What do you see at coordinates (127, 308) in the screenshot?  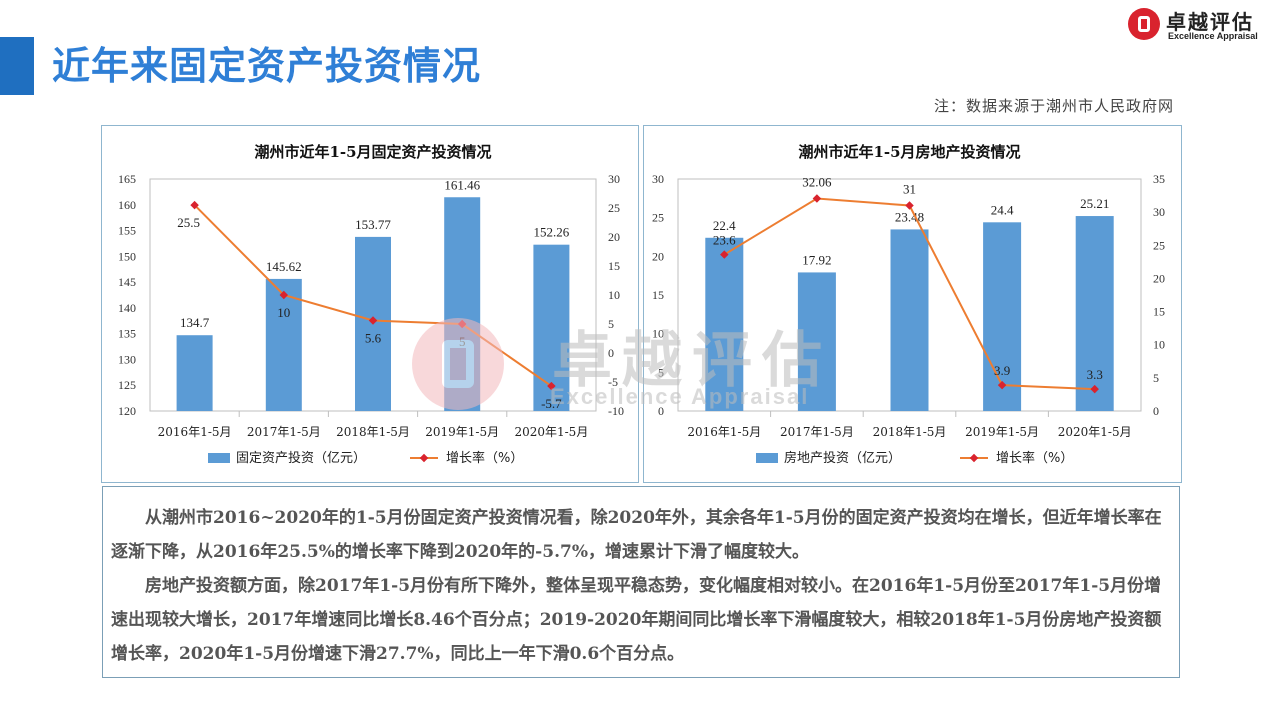 I see `left-axis-tick-label: 140` at bounding box center [127, 308].